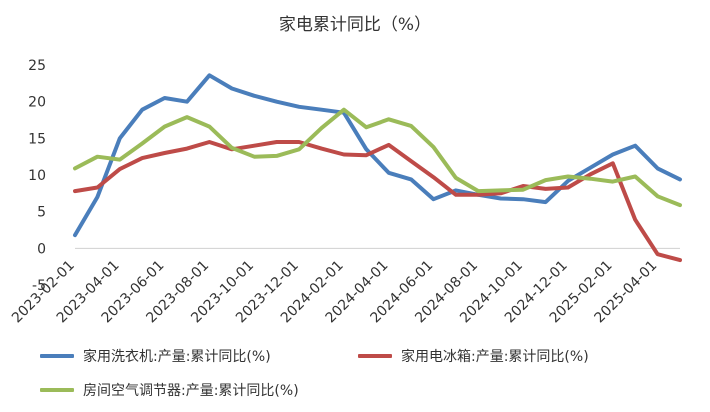 This screenshot has height=412, width=710. What do you see at coordinates (57, 390) in the screenshot?
I see `legend-swatch-aircon` at bounding box center [57, 390].